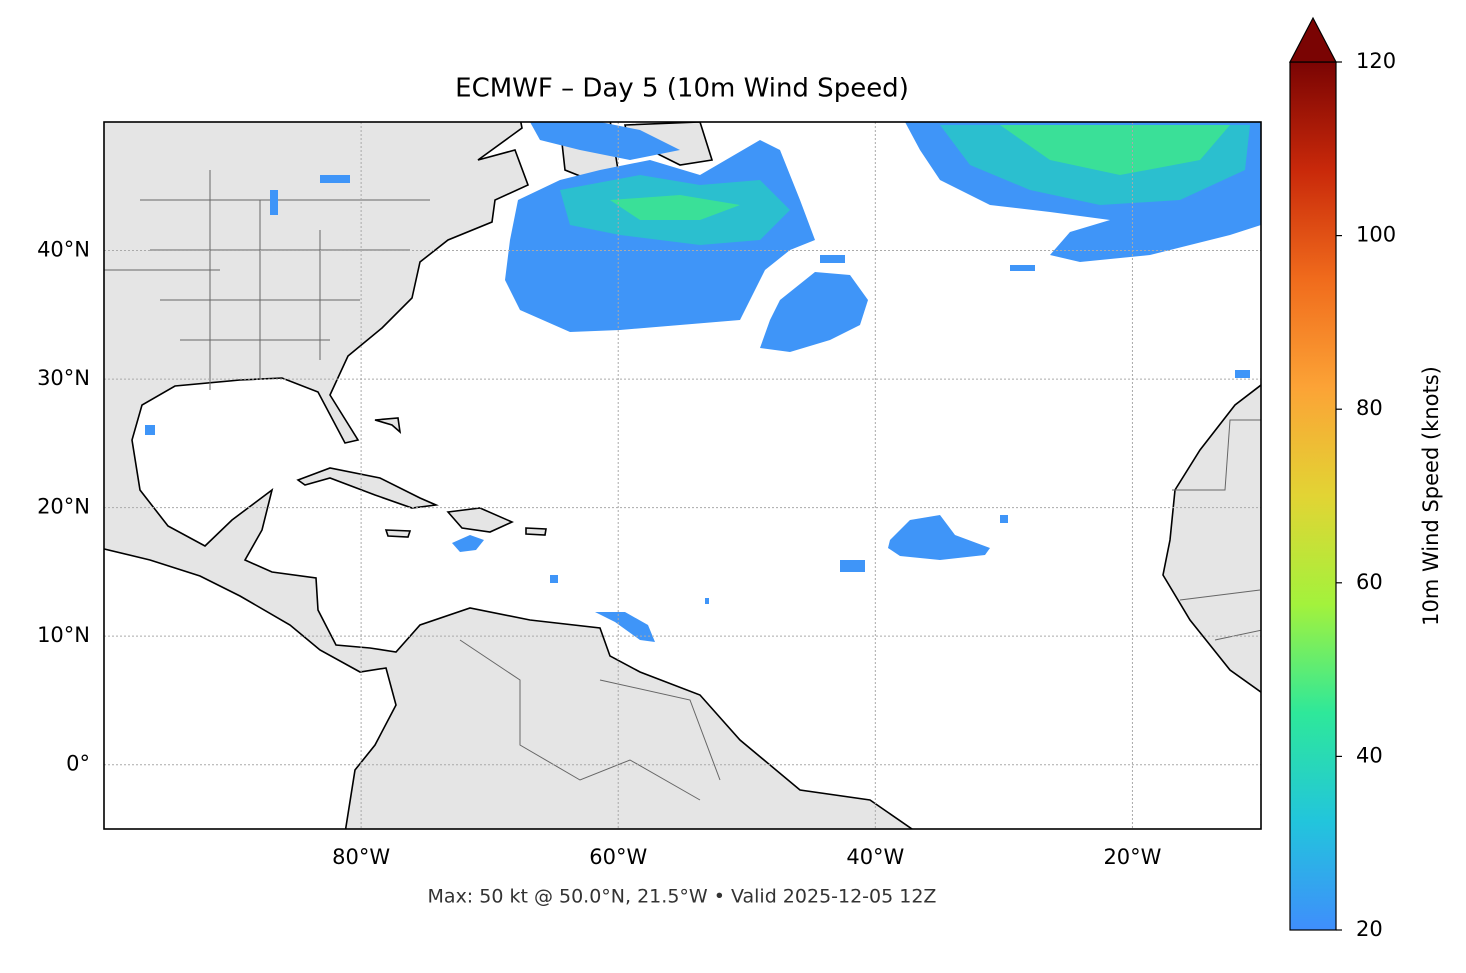 This screenshot has height=973, width=1466. Describe the element at coordinates (875, 857) in the screenshot. I see `lon-tick-label: 40°W` at that location.